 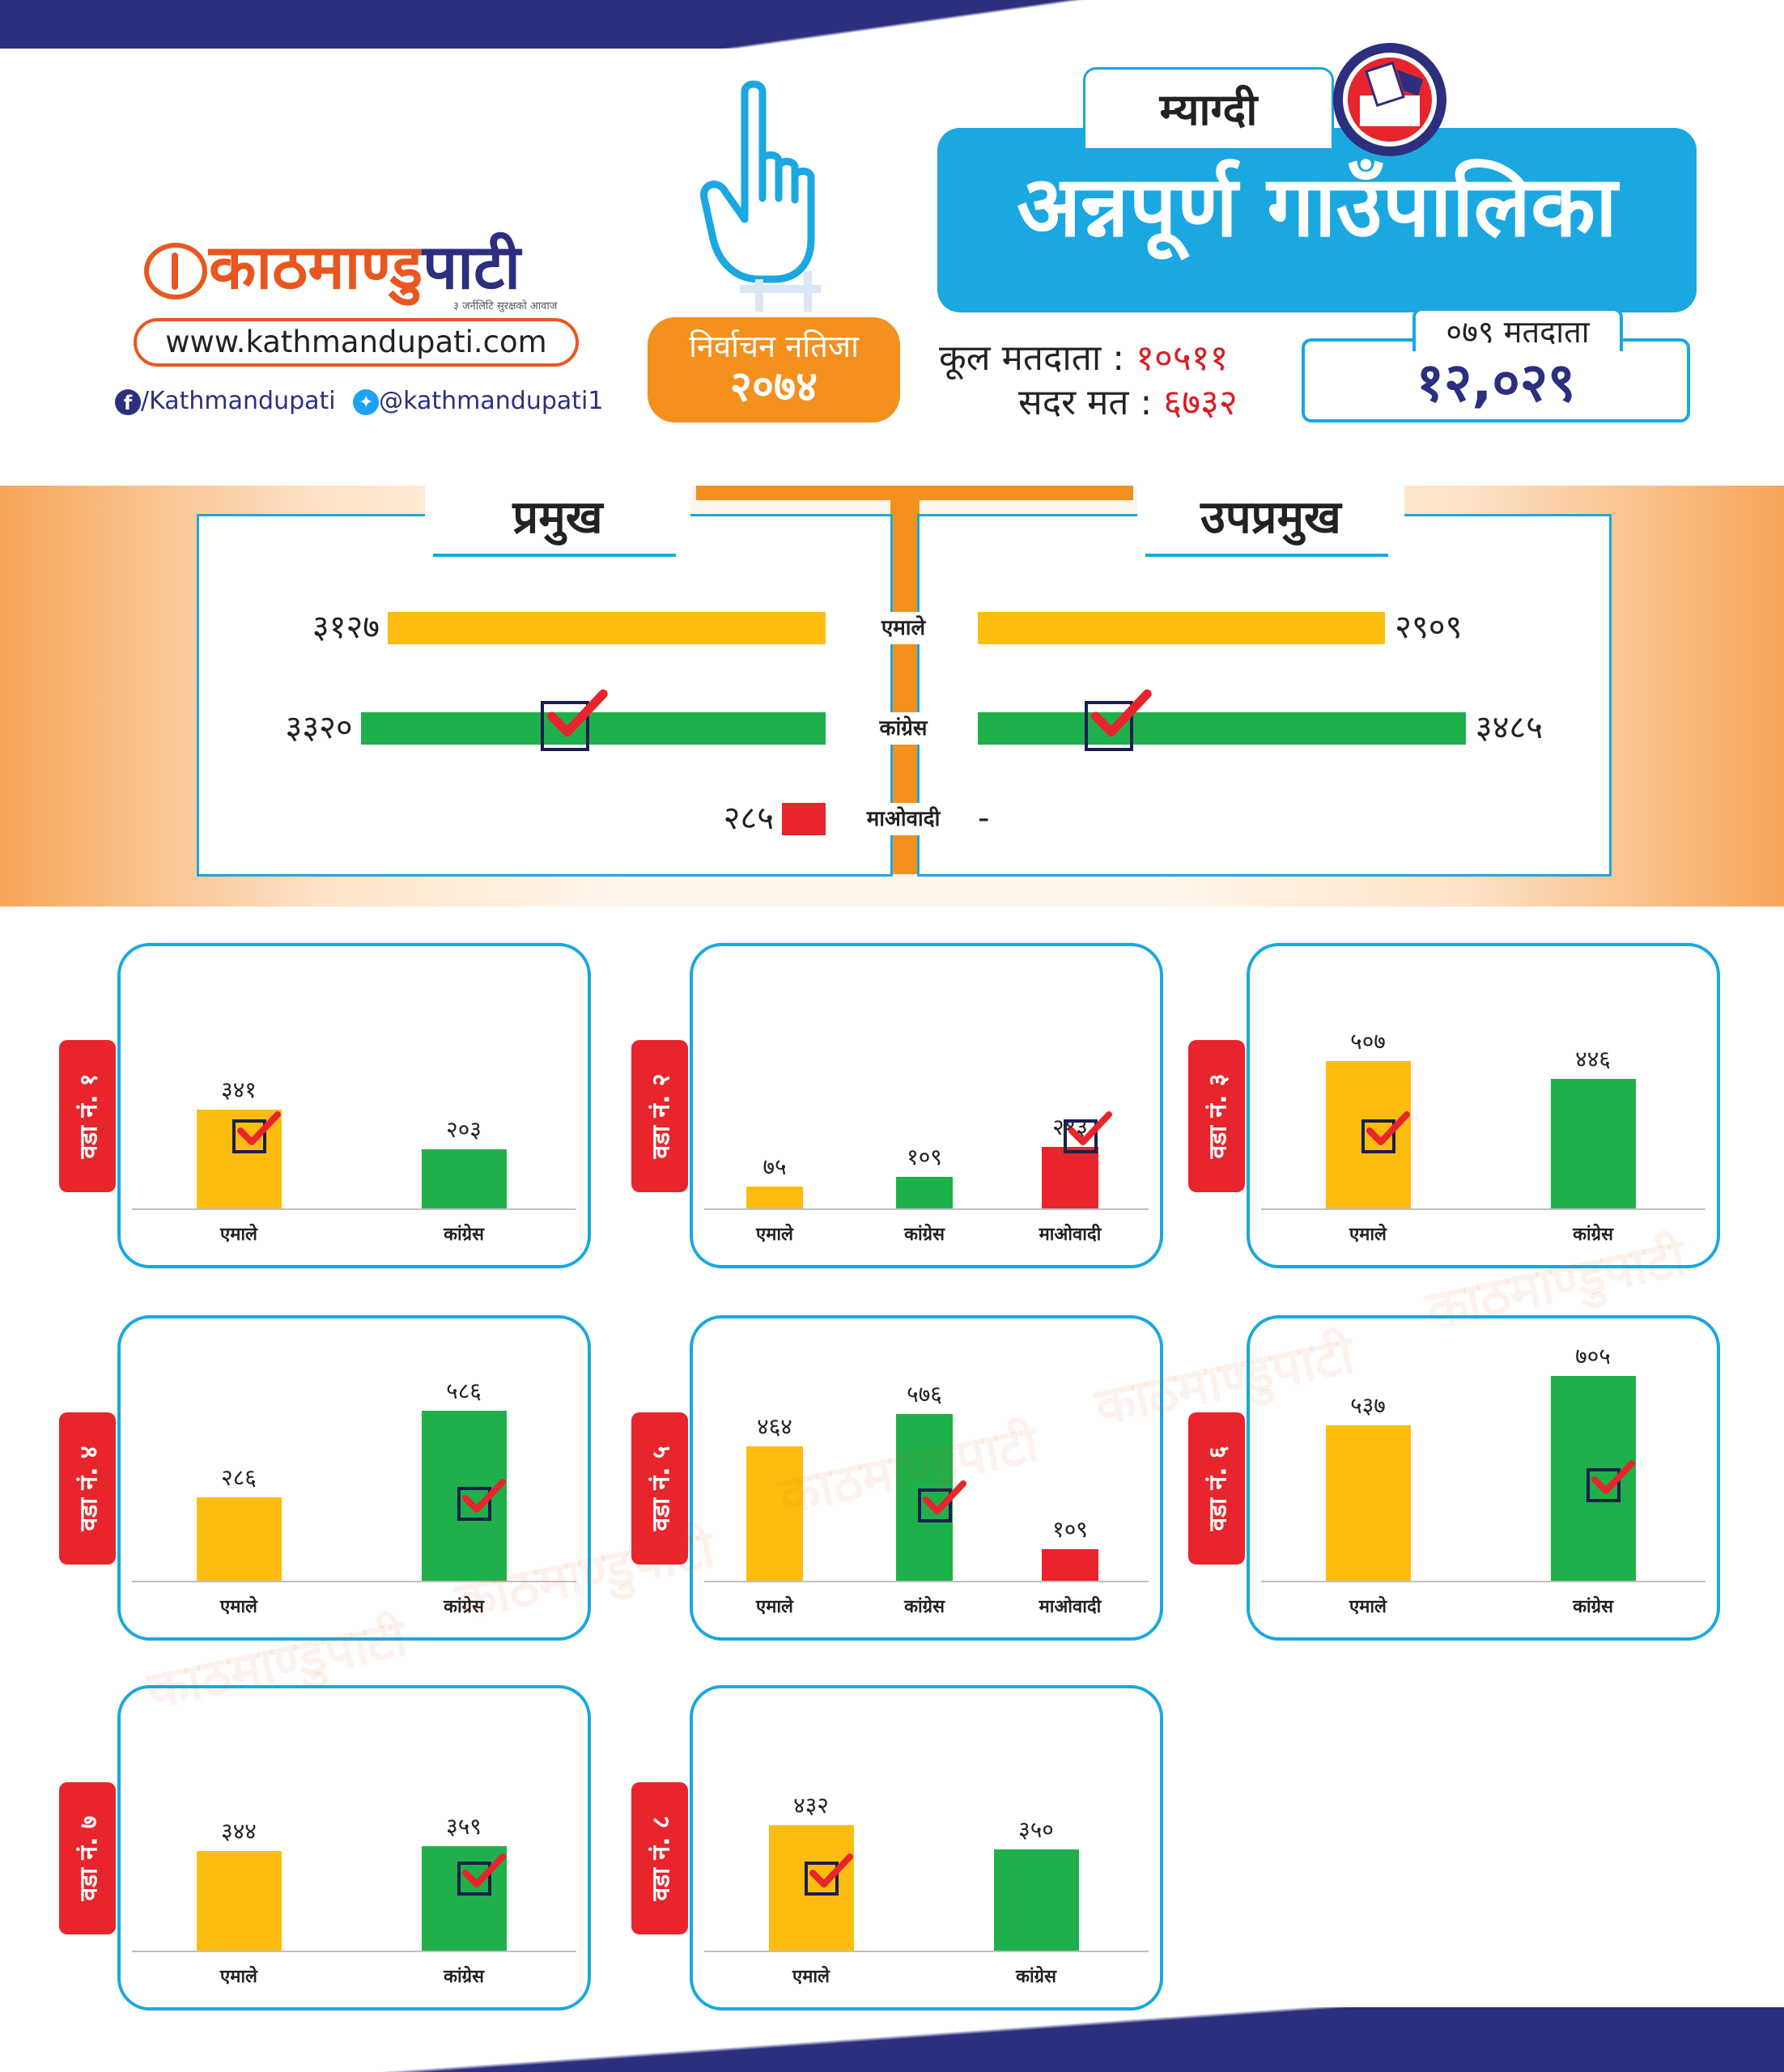 I want to click on ward-number-label: वडा नं. ७, so click(x=89, y=1858).